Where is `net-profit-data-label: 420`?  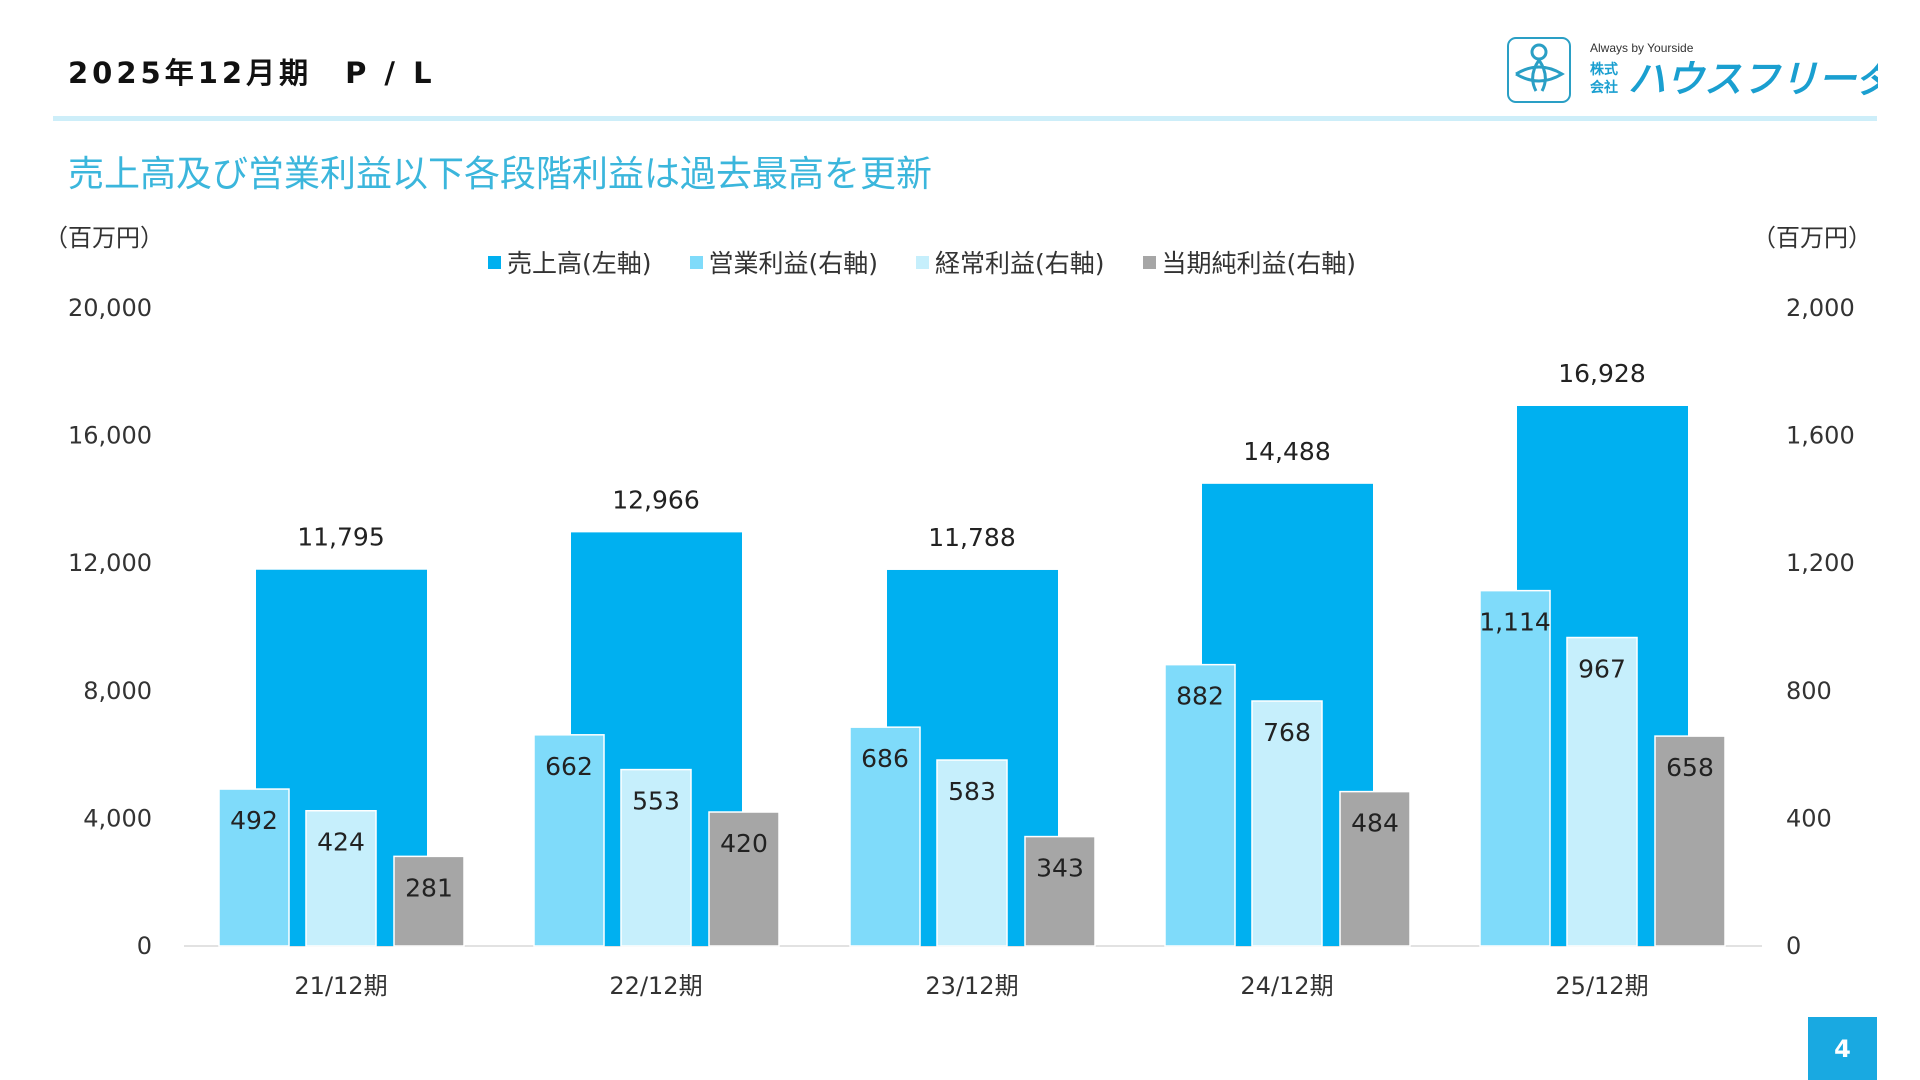 net-profit-data-label: 420 is located at coordinates (744, 843).